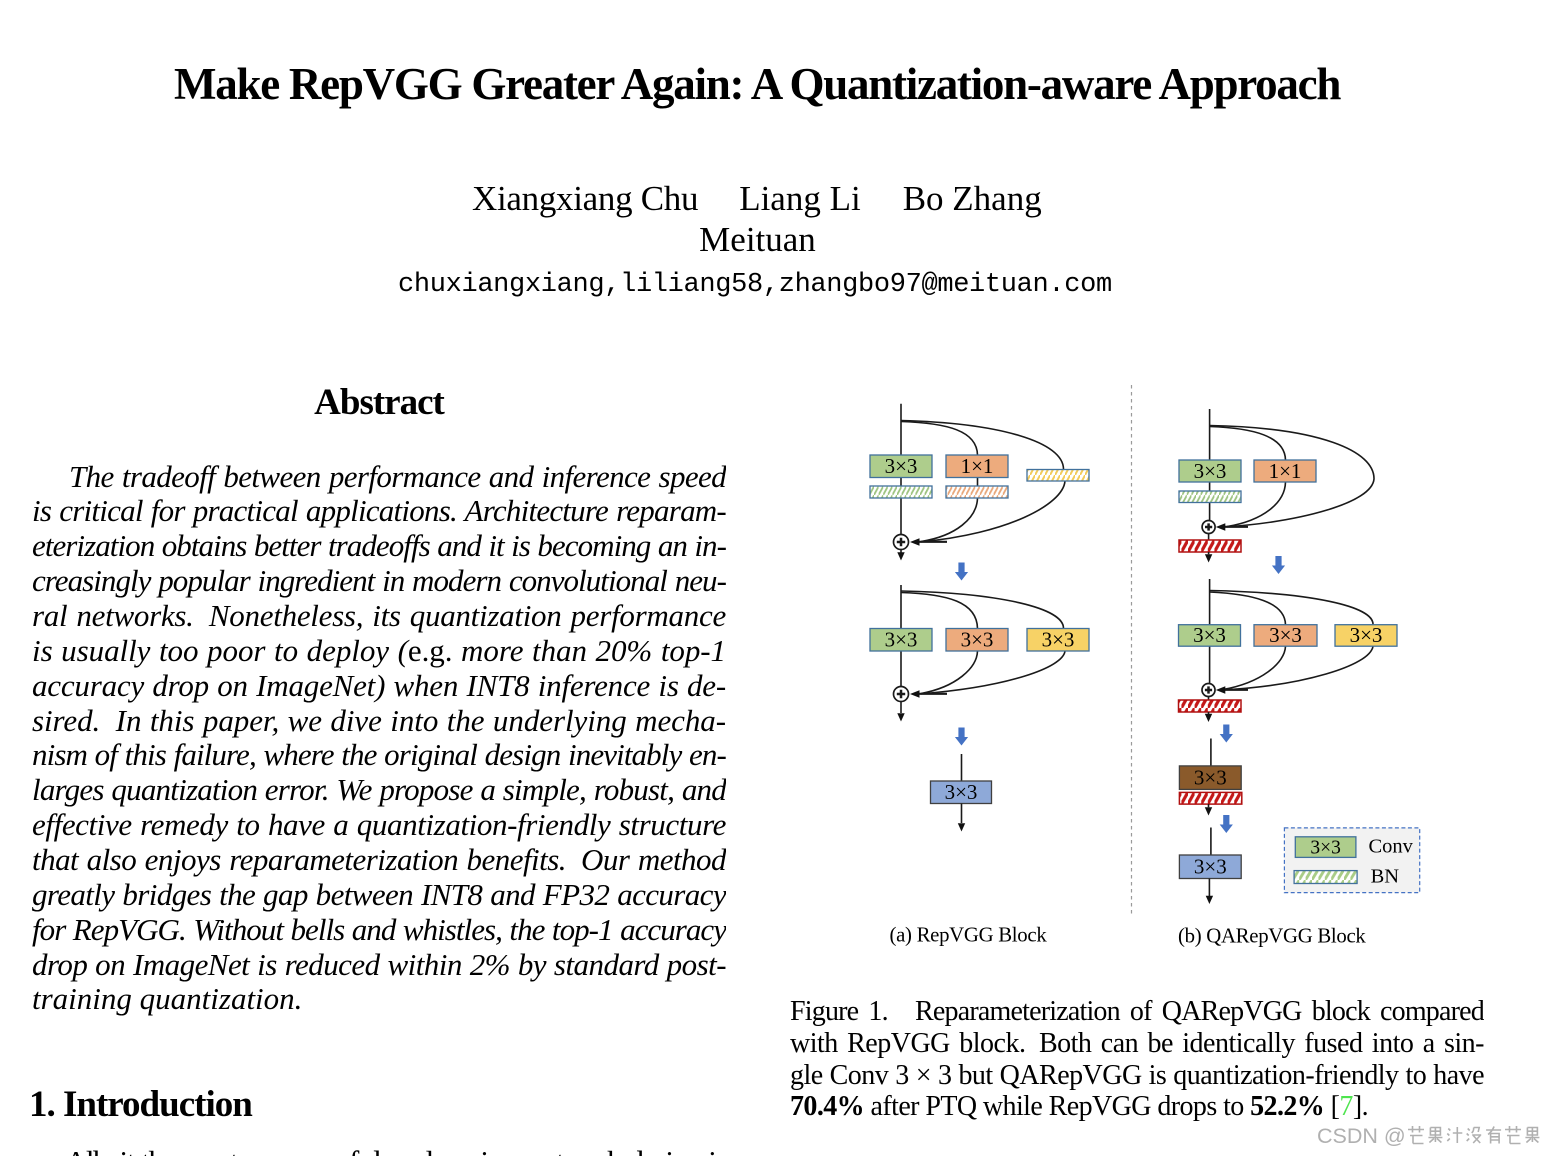  Describe the element at coordinates (1385, 877) in the screenshot. I see `svg-text: BN` at that location.